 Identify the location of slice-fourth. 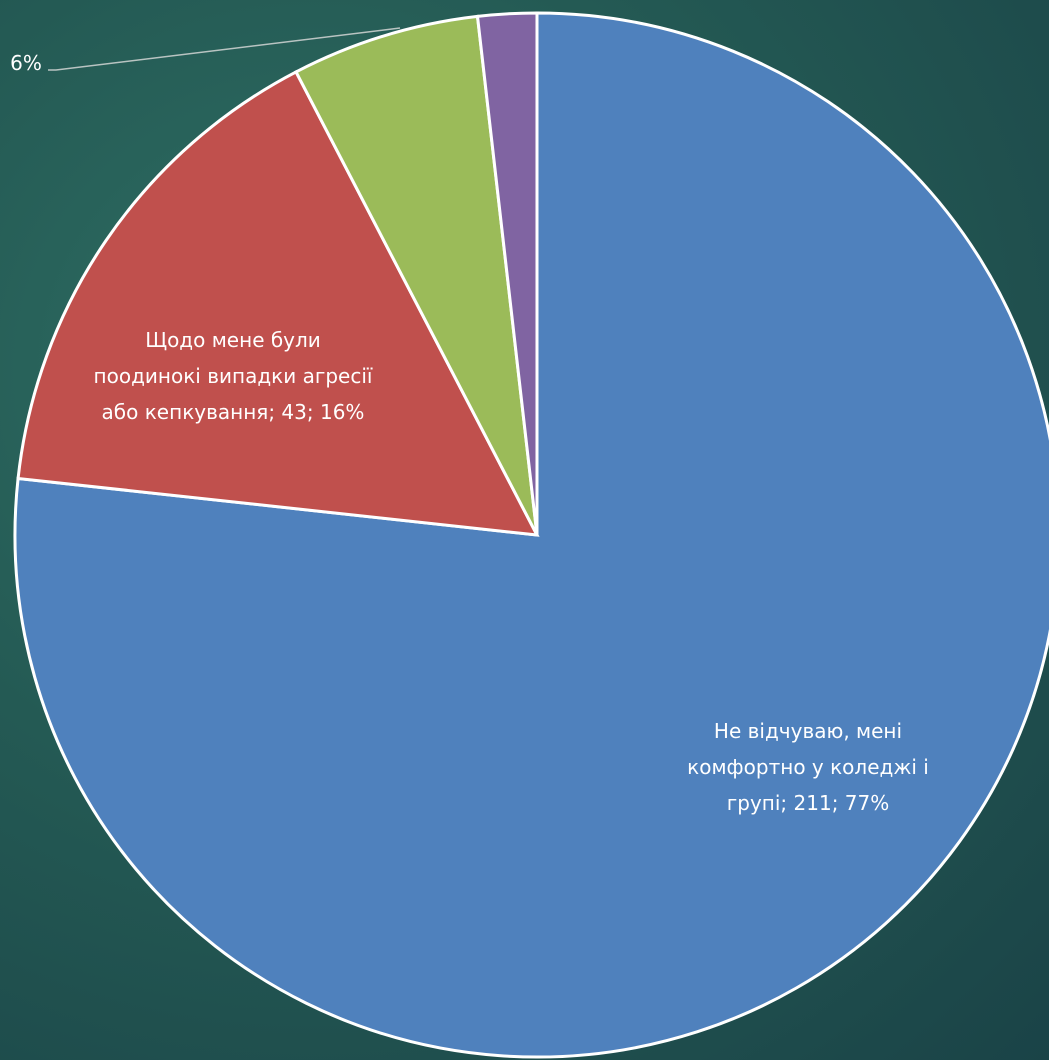
(507, 273).